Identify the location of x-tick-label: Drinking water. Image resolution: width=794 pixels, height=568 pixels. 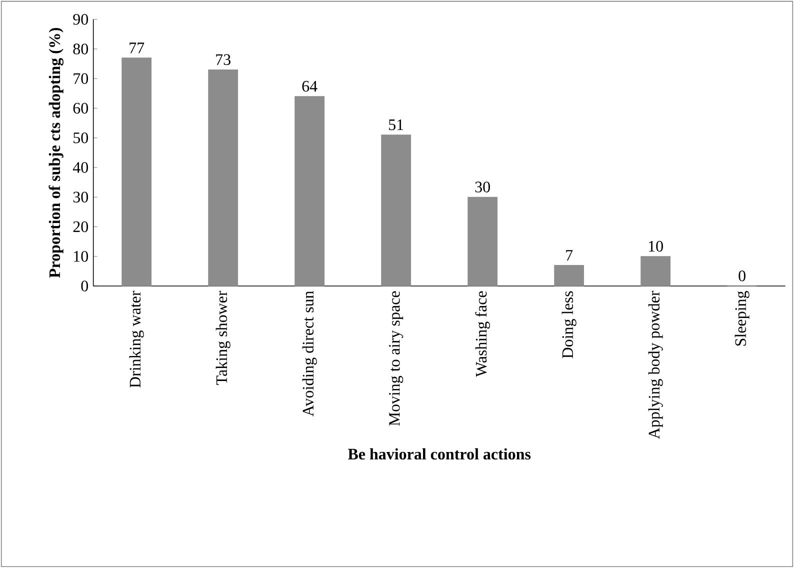
(136, 339).